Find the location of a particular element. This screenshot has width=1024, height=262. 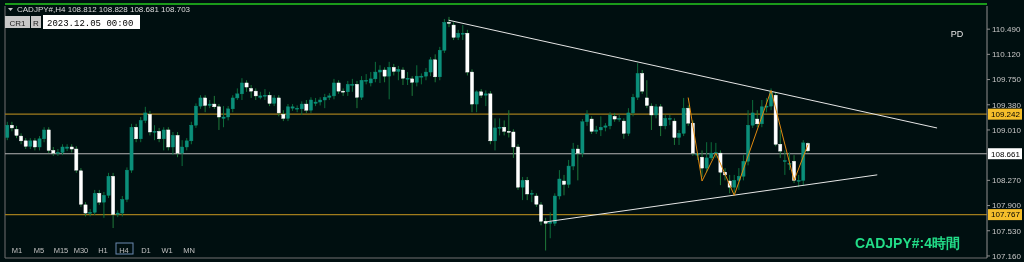

ref-line-label: 107.767 is located at coordinates (1006, 215).